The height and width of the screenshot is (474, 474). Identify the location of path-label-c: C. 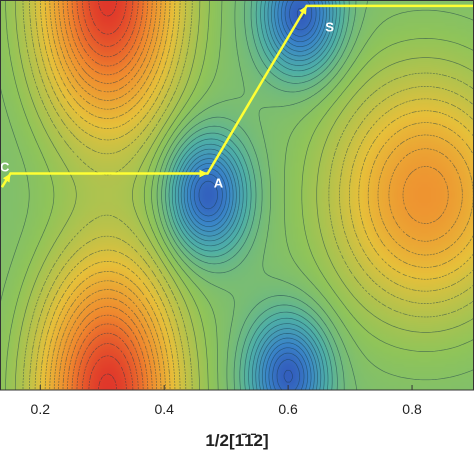
(5, 167).